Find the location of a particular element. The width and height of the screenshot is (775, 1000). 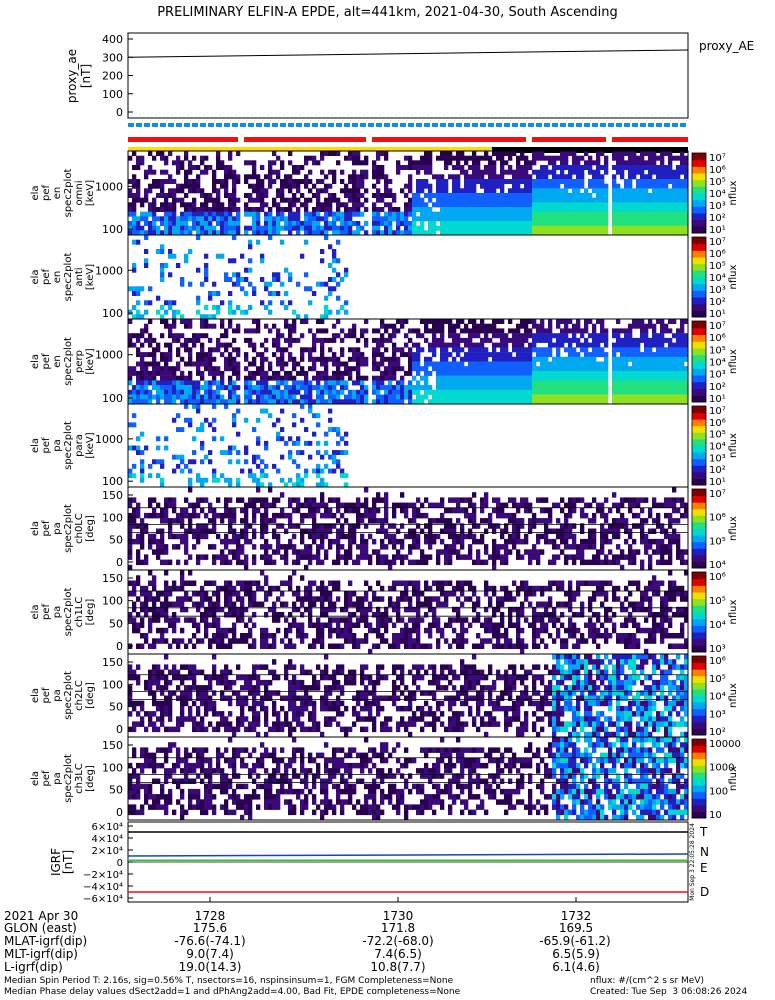

panel-ylabel-line: en is located at coordinates (57, 277).